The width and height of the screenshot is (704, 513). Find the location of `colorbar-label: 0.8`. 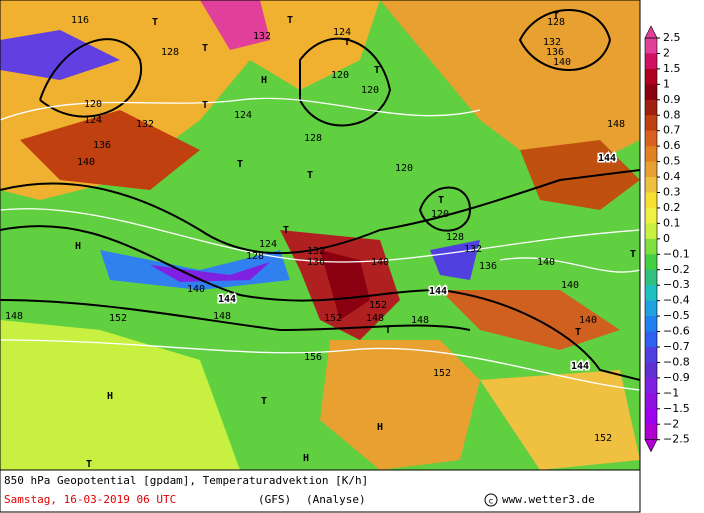

colorbar-label: 0.8 is located at coordinates (672, 114).